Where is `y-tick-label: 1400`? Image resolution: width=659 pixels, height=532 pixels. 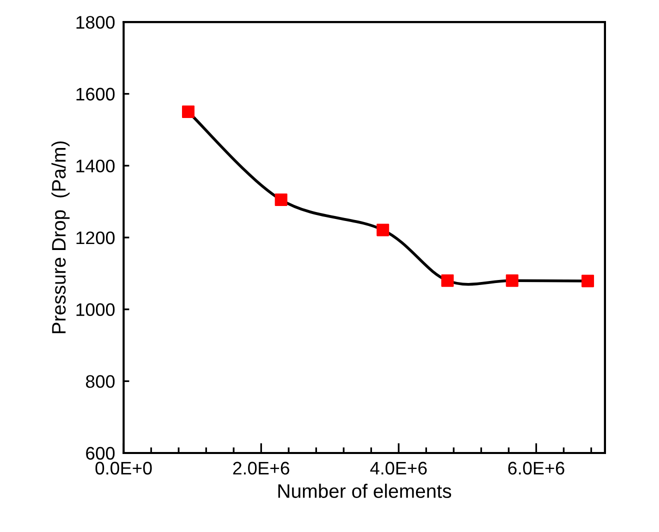 y-tick-label: 1400 is located at coordinates (95, 166).